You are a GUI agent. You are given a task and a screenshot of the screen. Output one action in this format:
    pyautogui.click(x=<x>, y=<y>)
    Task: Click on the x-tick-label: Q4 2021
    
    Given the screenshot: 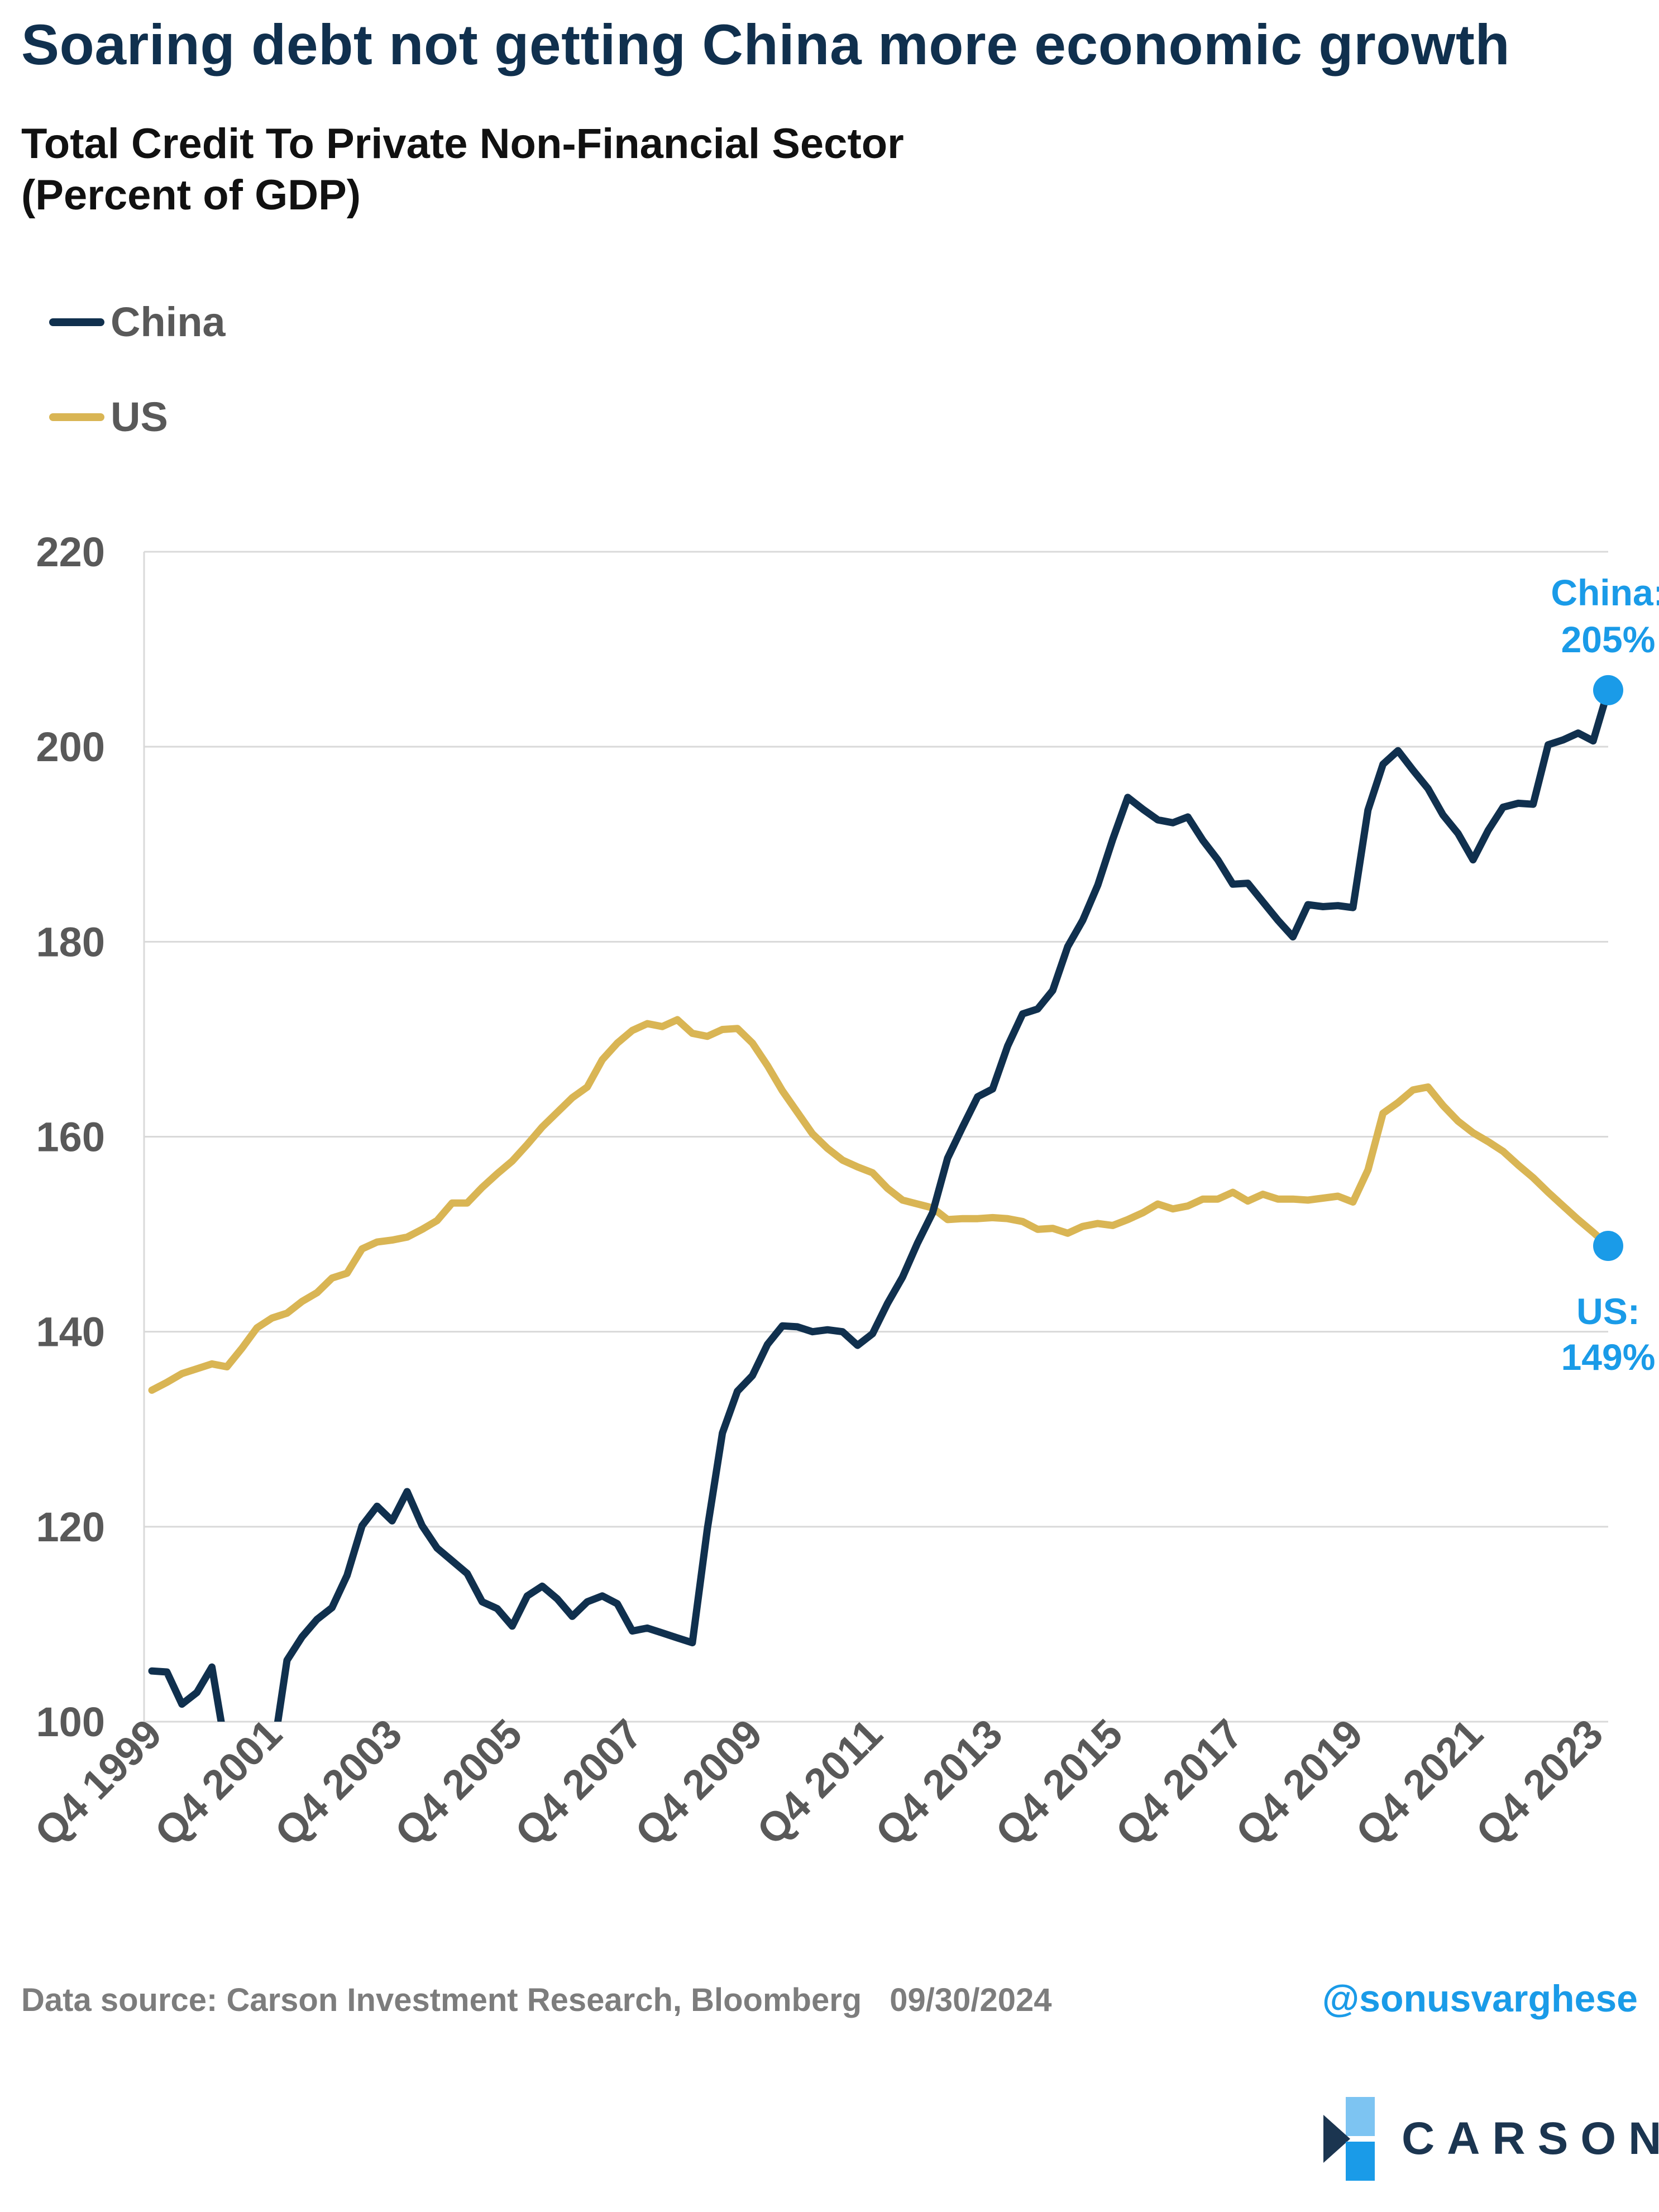 What is the action you would take?
    pyautogui.click(x=1419, y=1783)
    